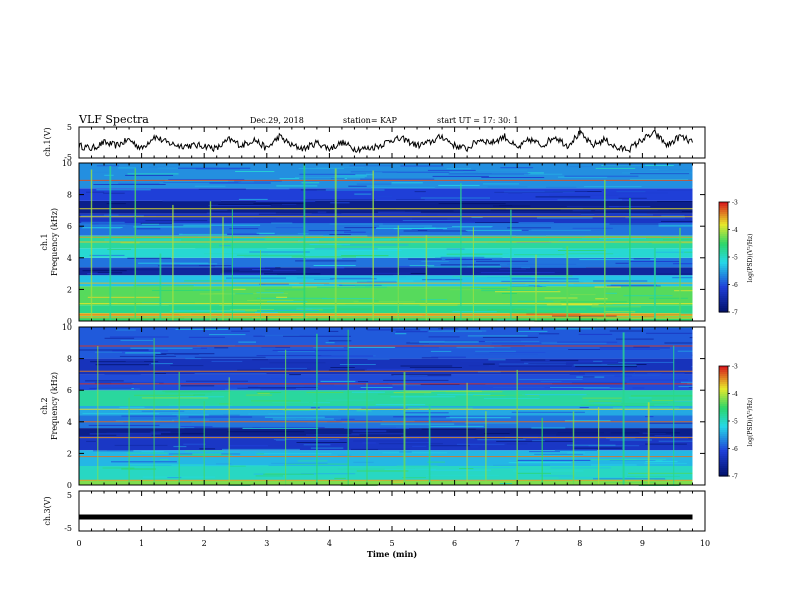 The height and width of the screenshot is (612, 792). I want to click on x-tick-label: 9, so click(642, 543).